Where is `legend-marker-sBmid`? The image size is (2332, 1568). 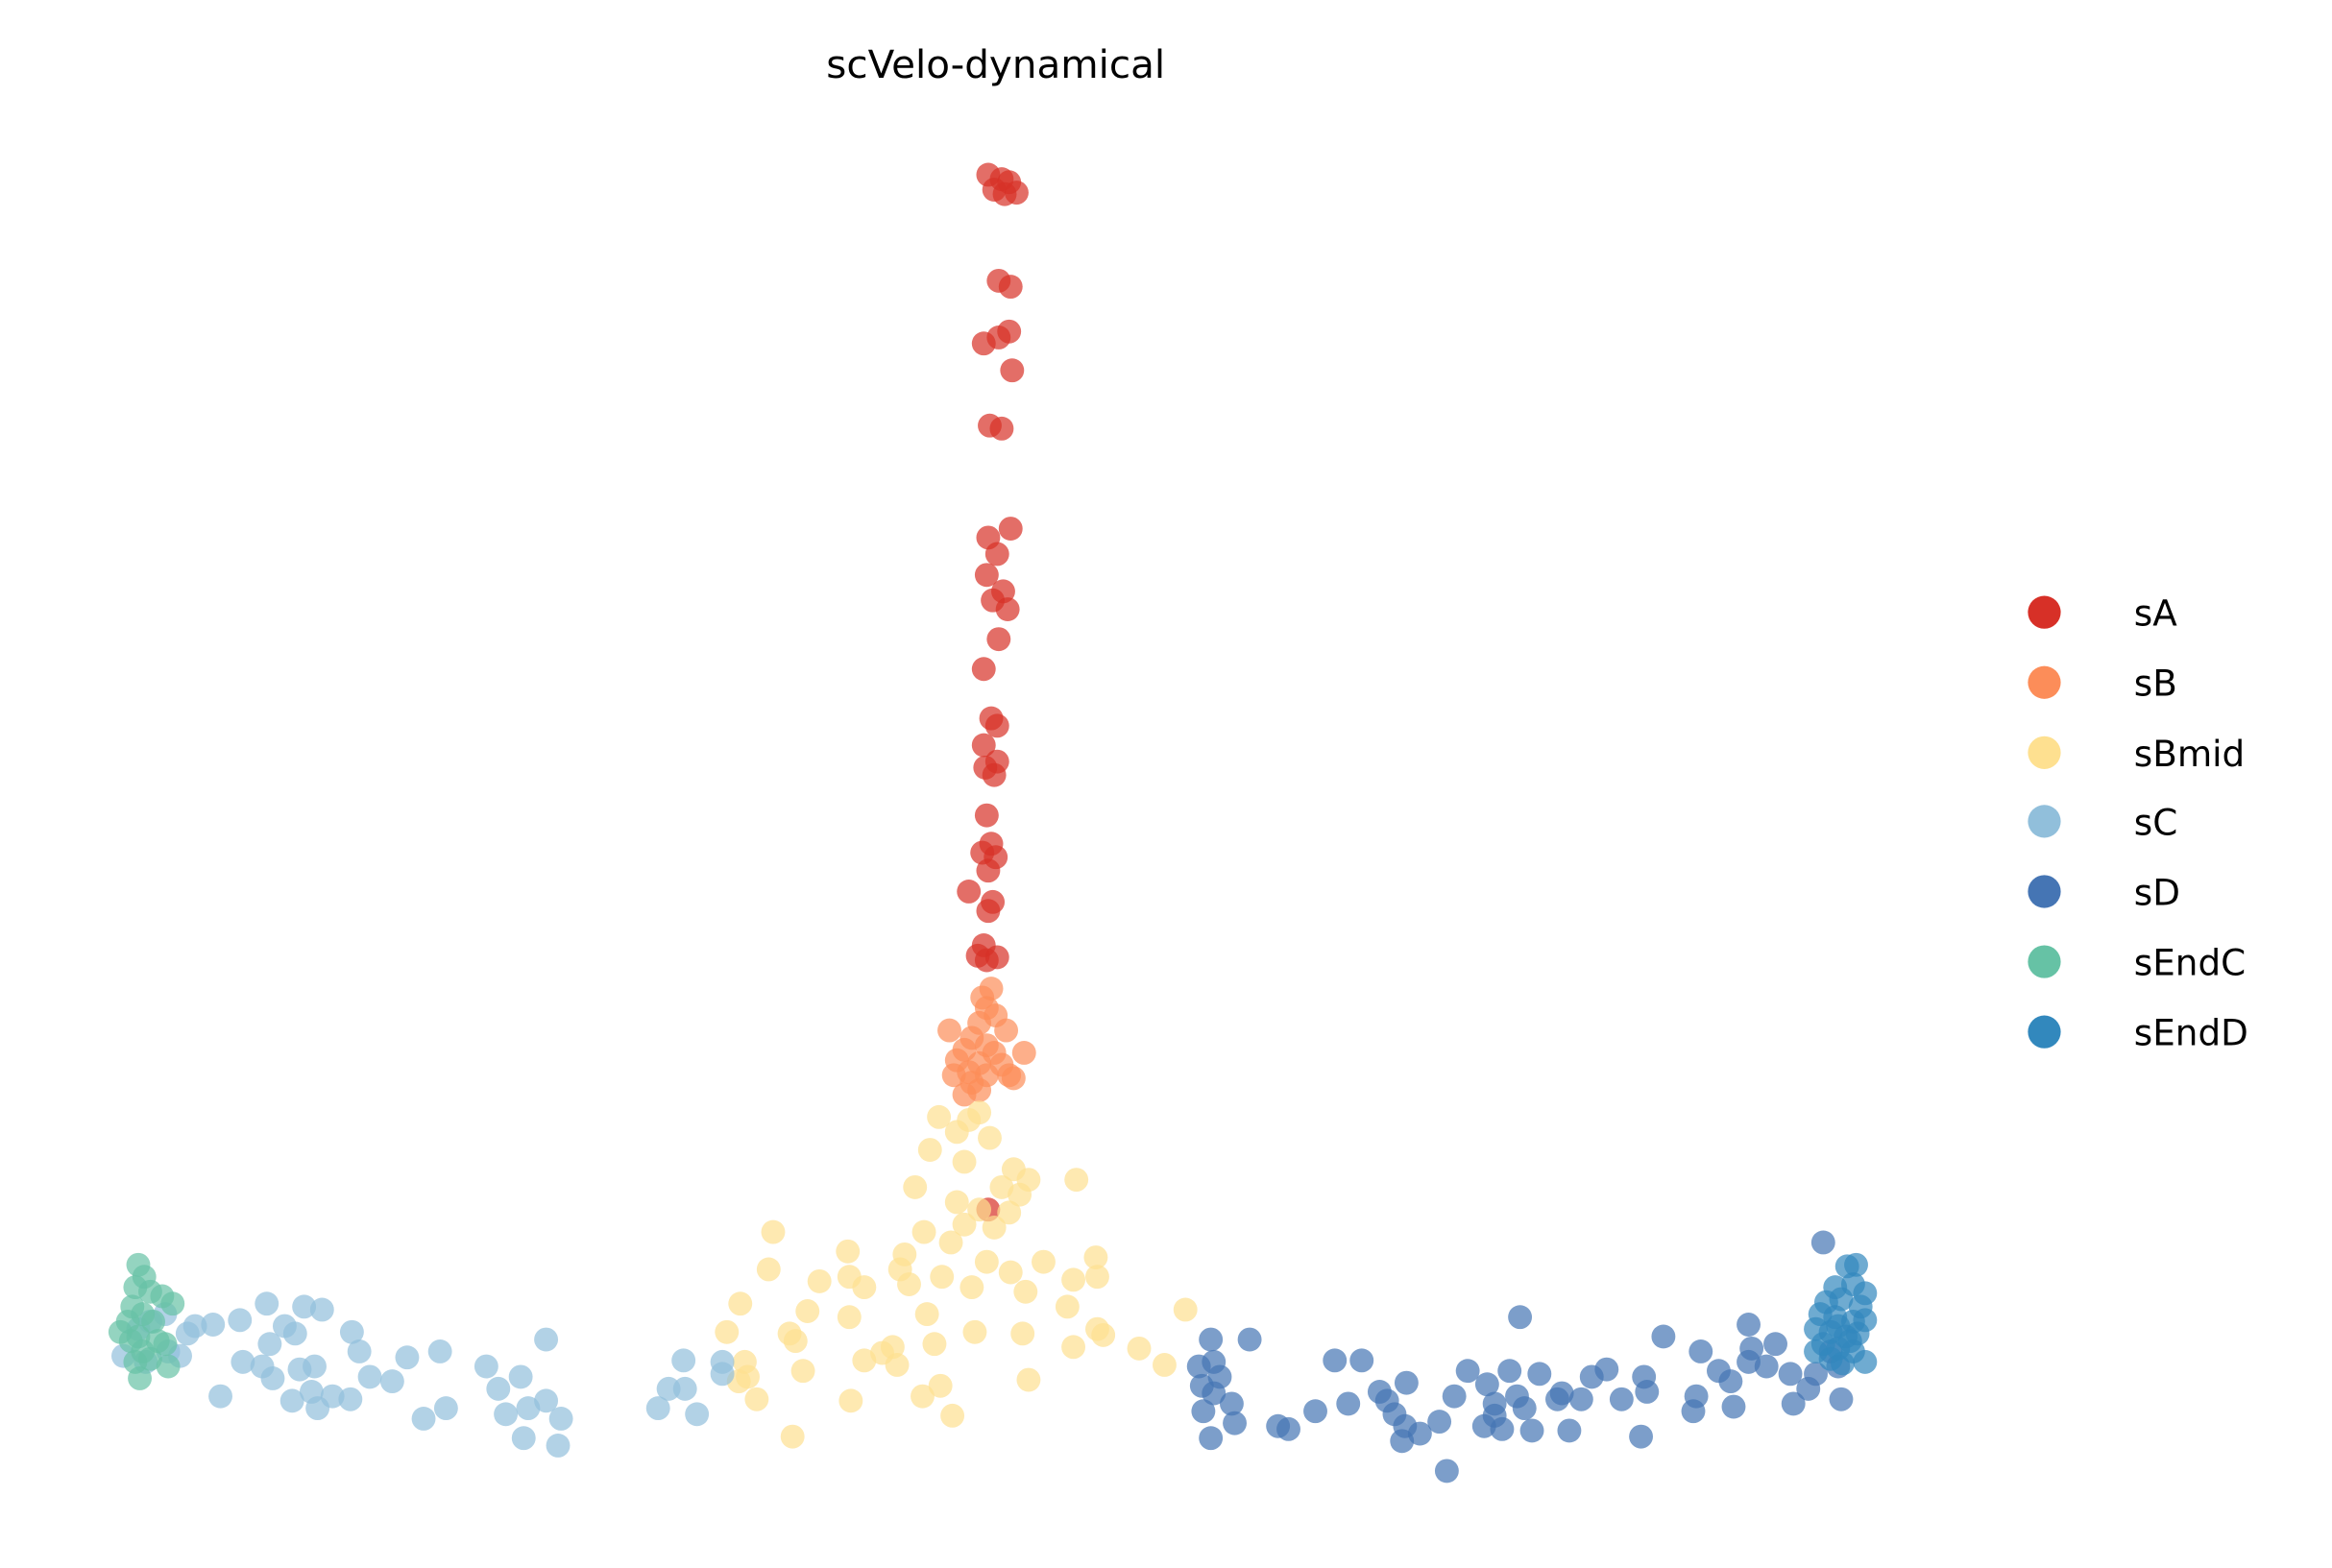 legend-marker-sBmid is located at coordinates (2044, 752).